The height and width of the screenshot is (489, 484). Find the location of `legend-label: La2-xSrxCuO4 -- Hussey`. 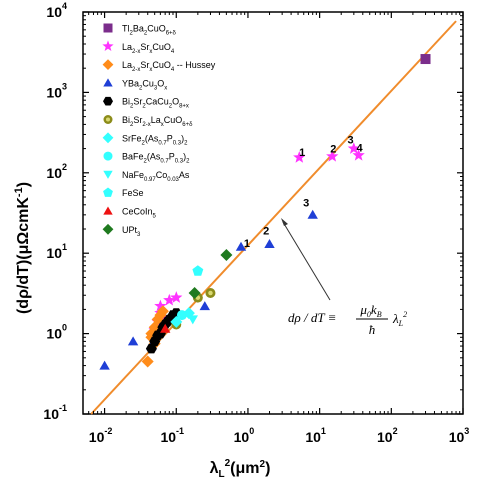

legend-label: La2-xSrxCuO4 -- Hussey is located at coordinates (169, 66).